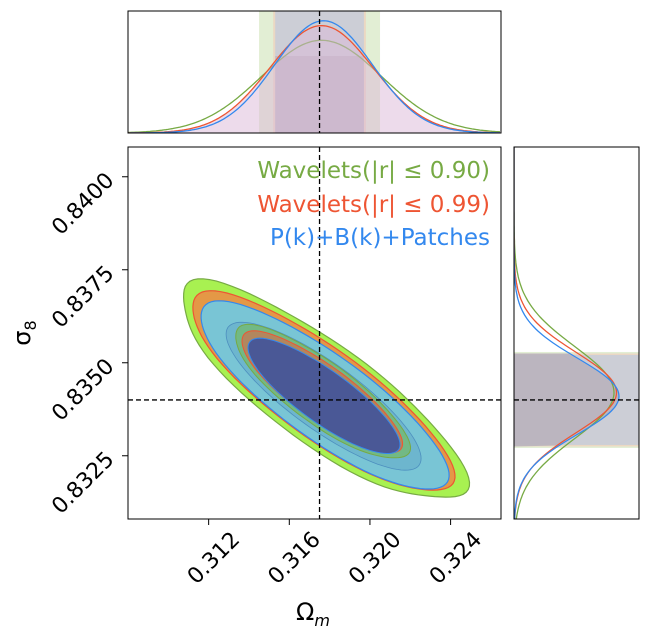 The width and height of the screenshot is (648, 639). Describe the element at coordinates (214, 558) in the screenshot. I see `x-tick-label: 0.312` at that location.